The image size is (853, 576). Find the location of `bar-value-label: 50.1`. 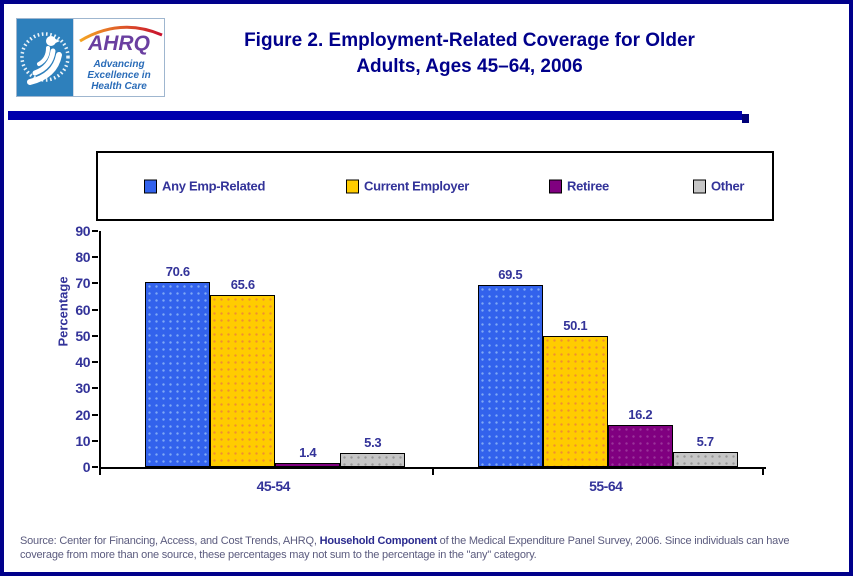

bar-value-label: 50.1 is located at coordinates (575, 325).